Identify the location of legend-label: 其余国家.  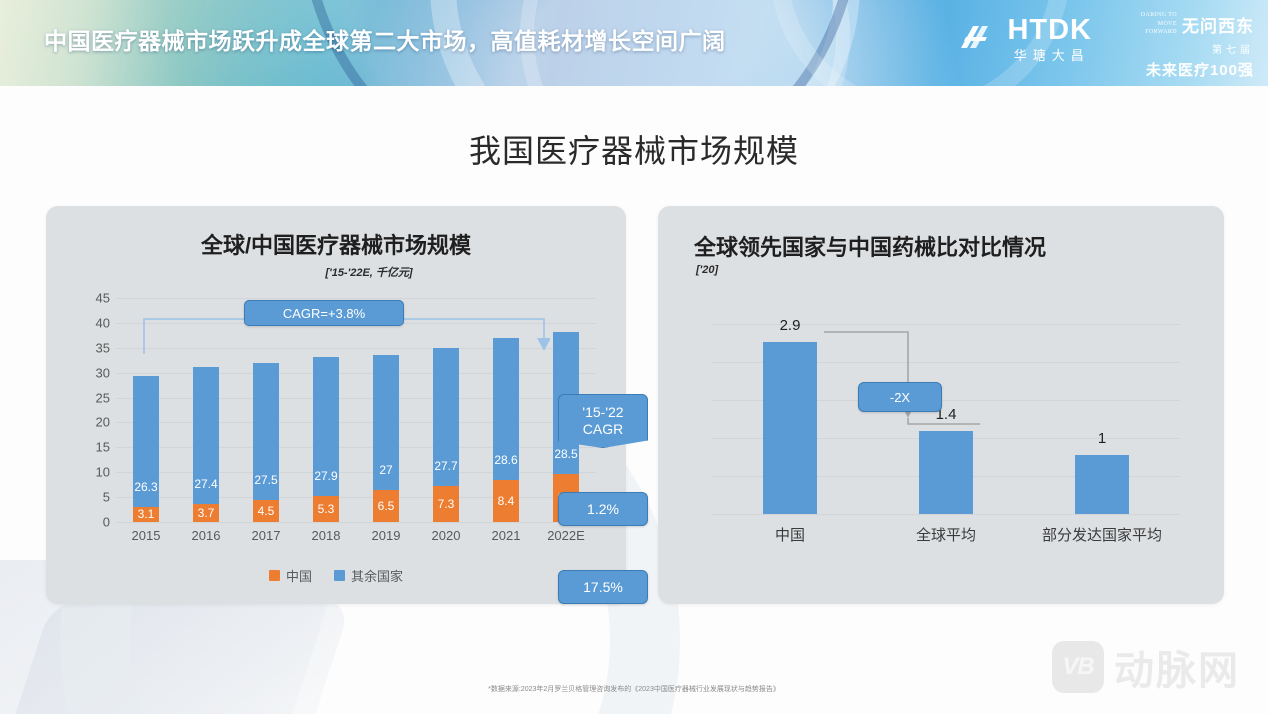
(377, 576).